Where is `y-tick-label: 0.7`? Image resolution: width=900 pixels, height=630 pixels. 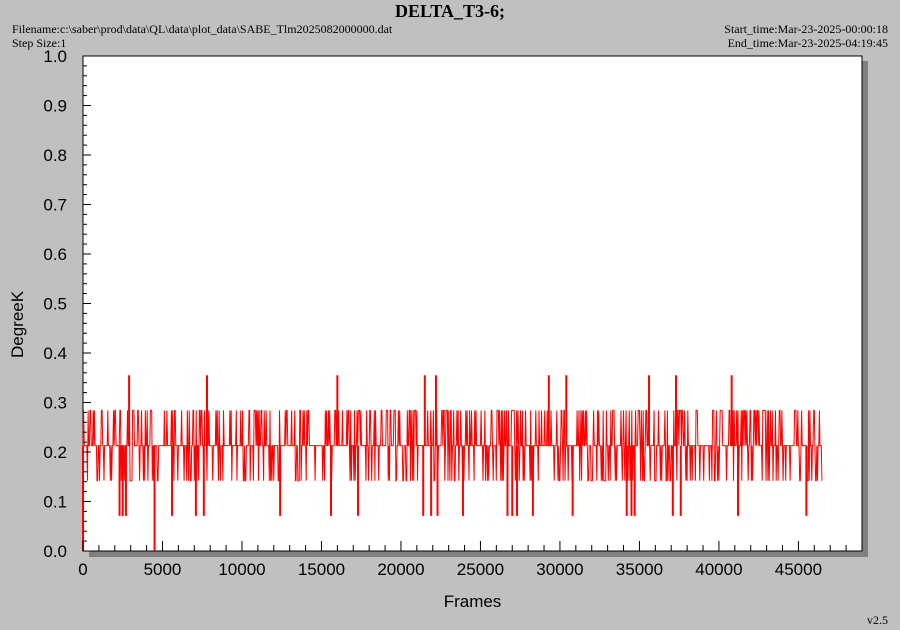
y-tick-label: 0.7 is located at coordinates (55, 205).